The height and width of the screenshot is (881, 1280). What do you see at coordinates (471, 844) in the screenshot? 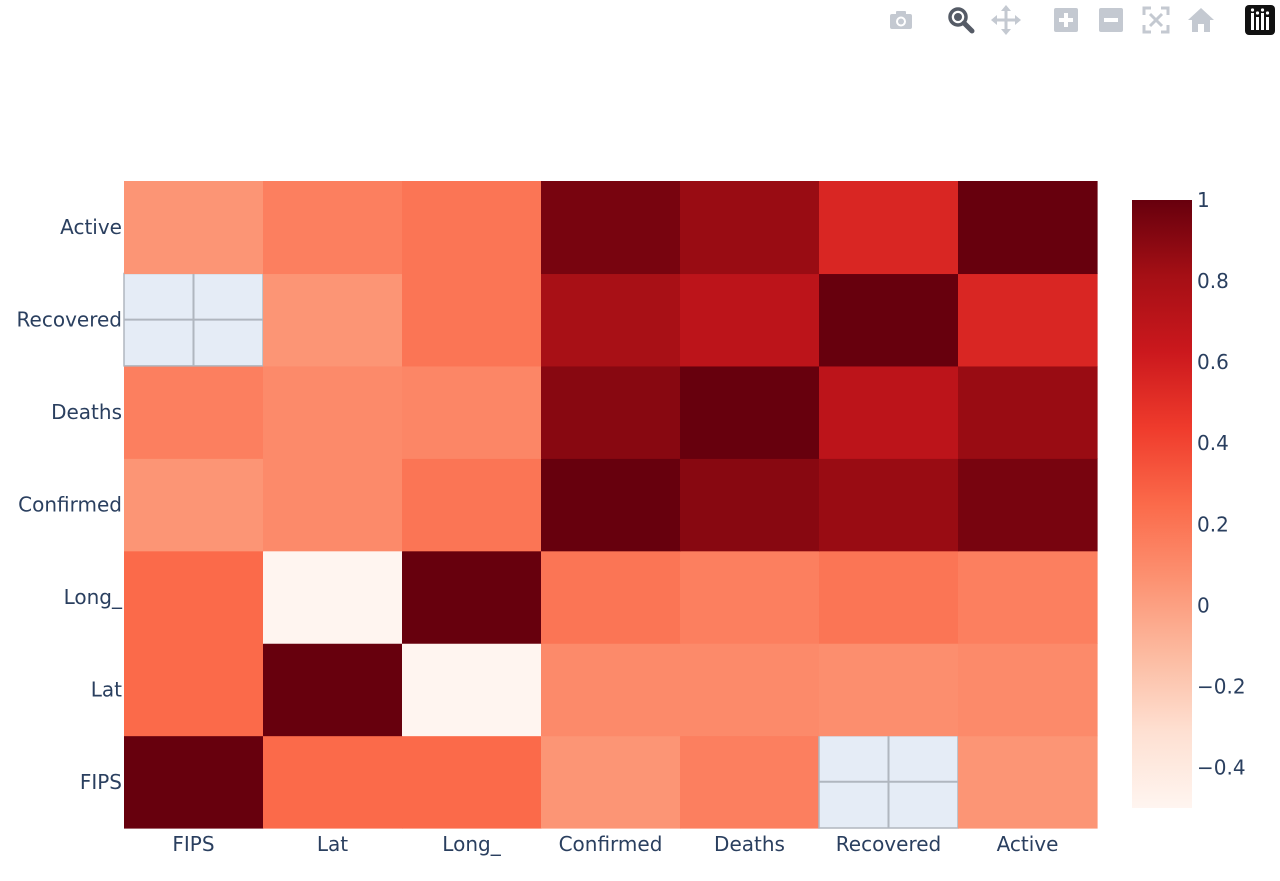
I see `x-tick-label: Long_` at bounding box center [471, 844].